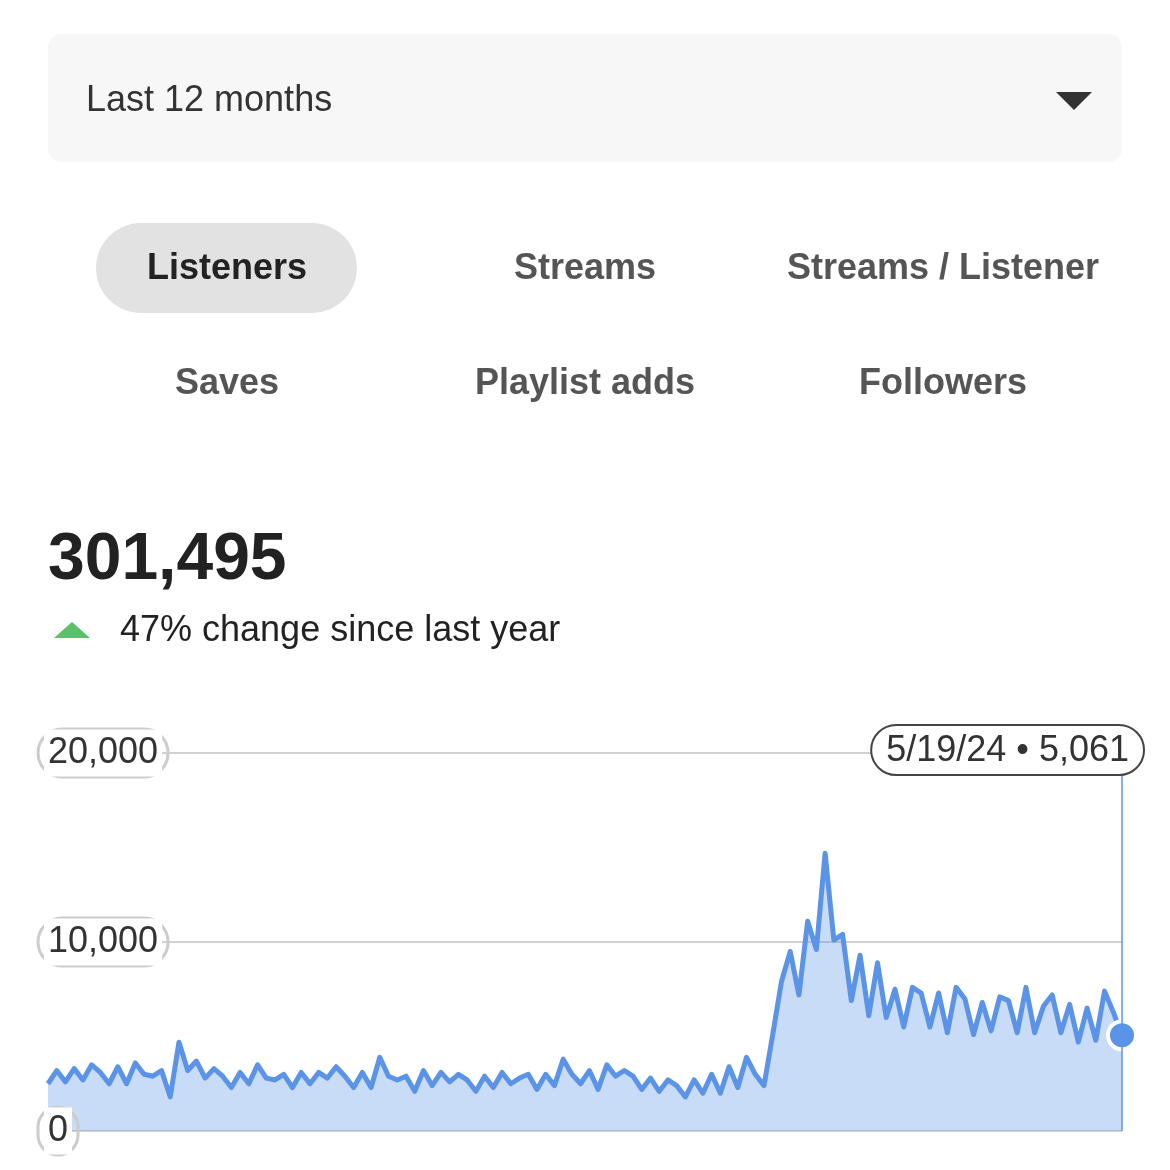 This screenshot has width=1170, height=1170. What do you see at coordinates (227, 267) in the screenshot?
I see `text: Listeners` at bounding box center [227, 267].